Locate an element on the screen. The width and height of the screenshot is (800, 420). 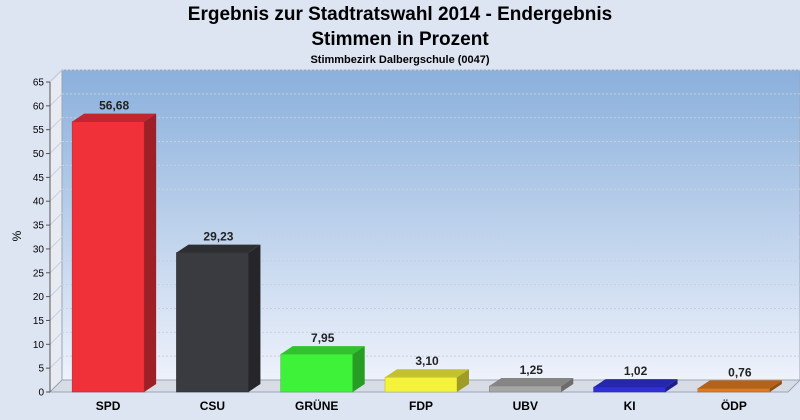
bar-spd-side is located at coordinates (150, 253).